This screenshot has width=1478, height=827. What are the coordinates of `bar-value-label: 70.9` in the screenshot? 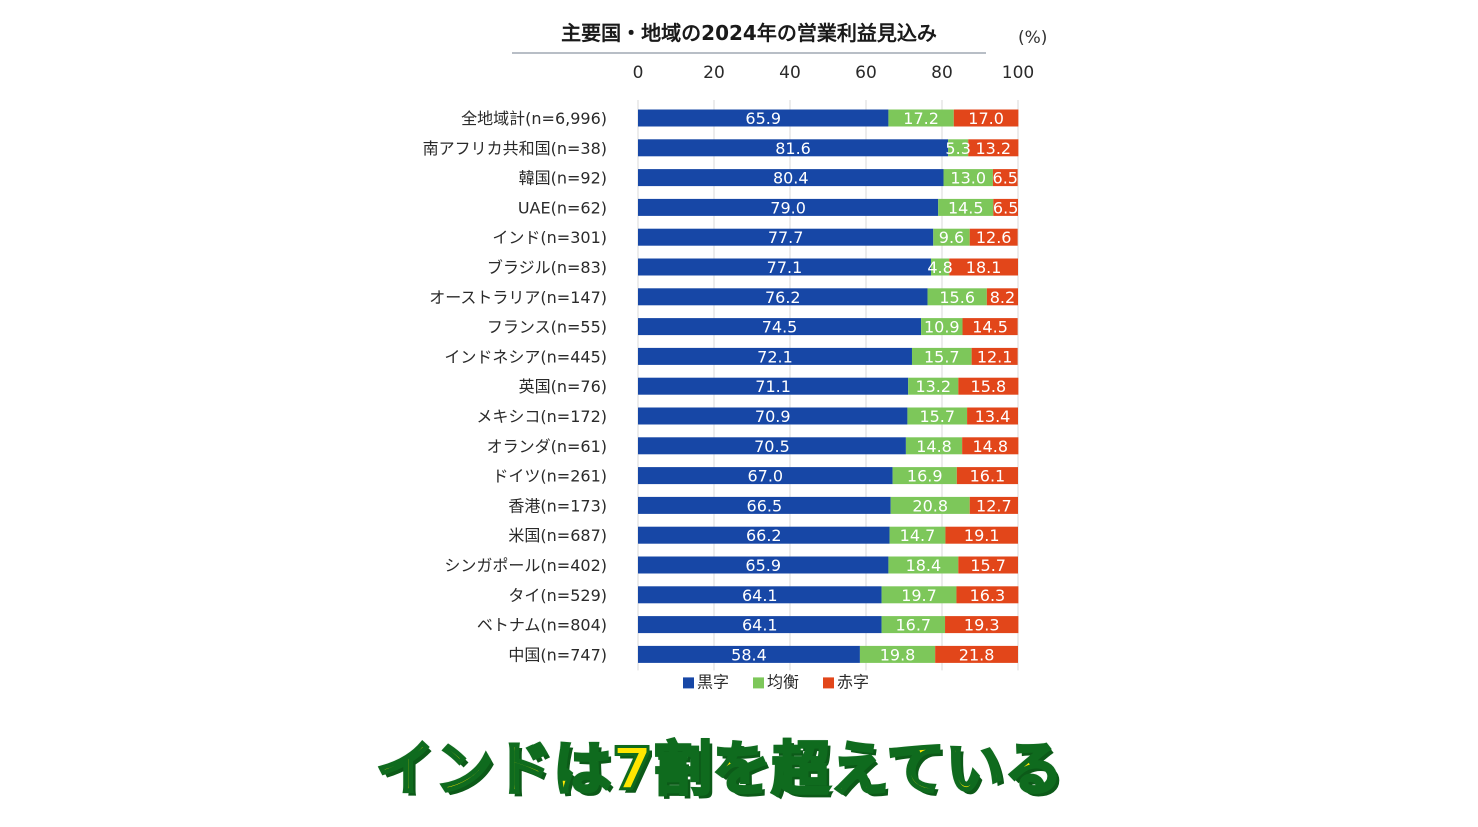 It's located at (773, 416).